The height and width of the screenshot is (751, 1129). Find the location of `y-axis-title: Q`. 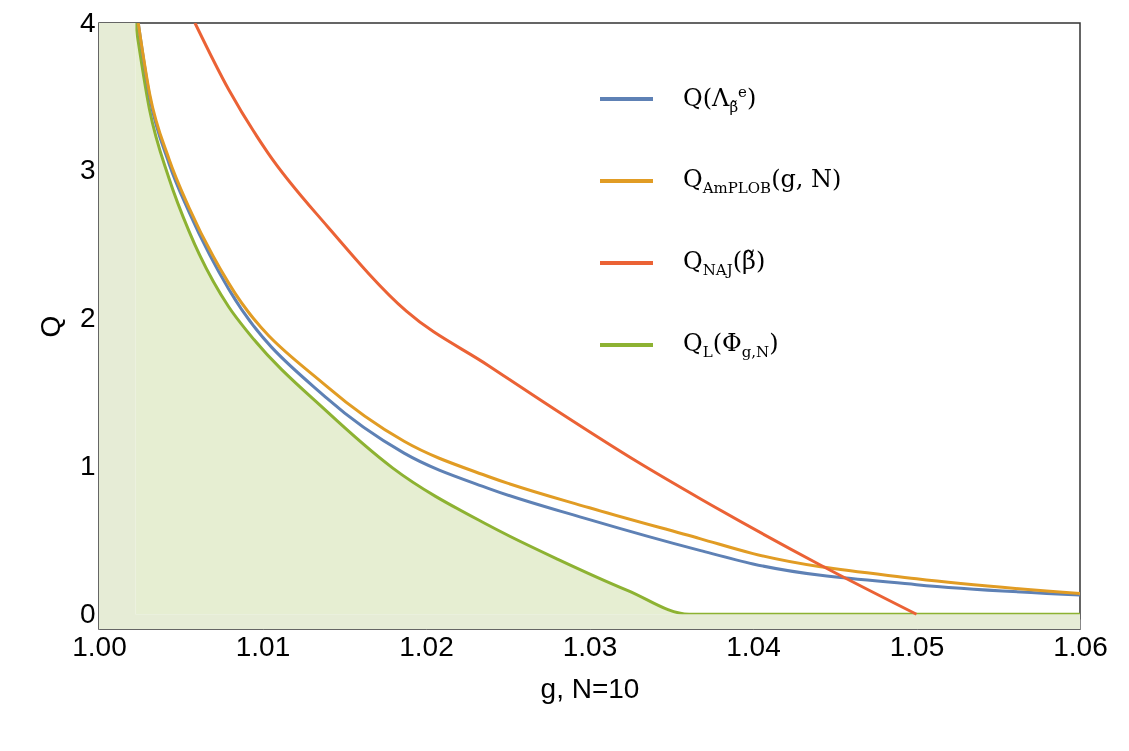

y-axis-title: Q is located at coordinates (50, 326).